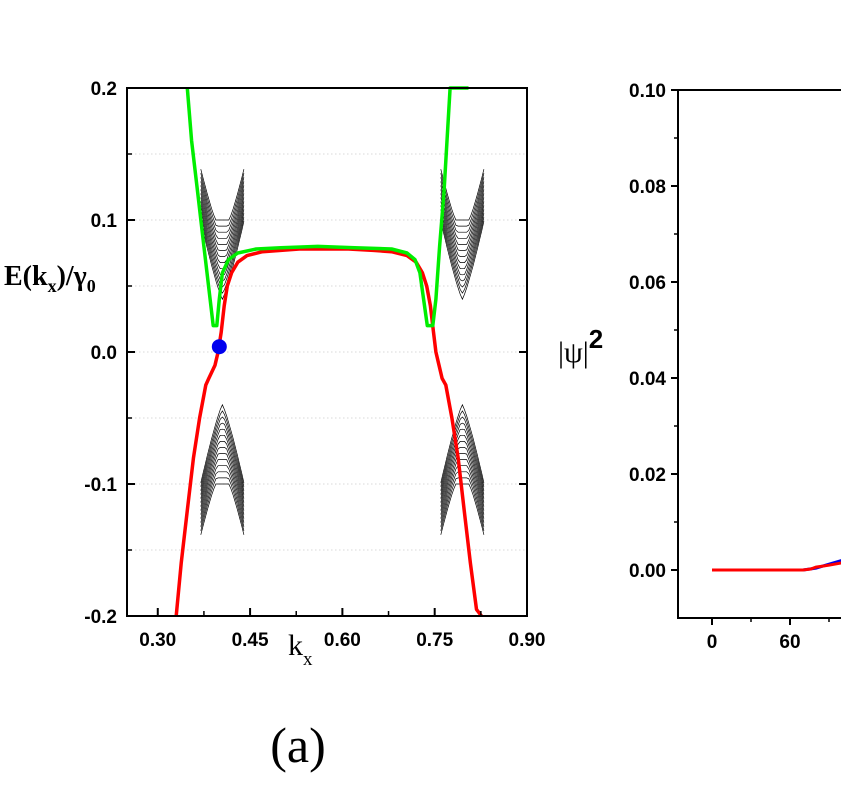  I want to click on y-tick-label: 0.10, so click(647, 91).